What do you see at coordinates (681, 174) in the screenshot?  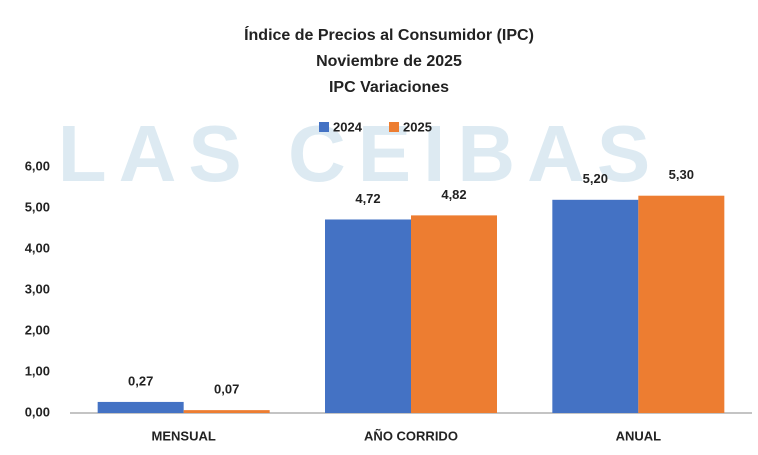 I see `data-label: 5,30` at bounding box center [681, 174].